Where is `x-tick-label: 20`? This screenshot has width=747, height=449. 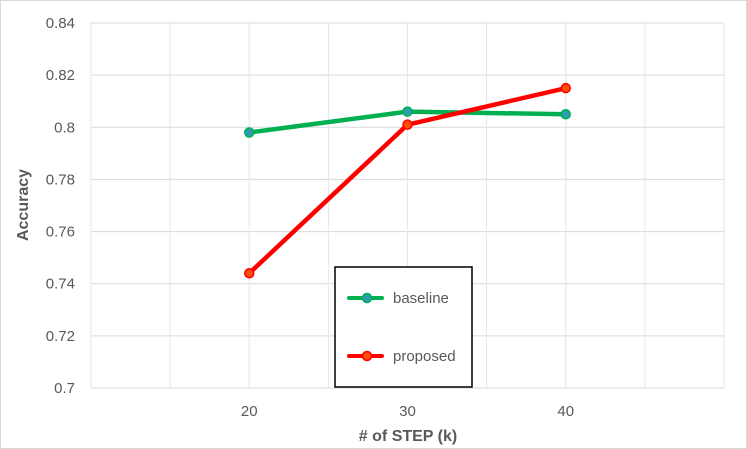
x-tick-label: 20 is located at coordinates (249, 411).